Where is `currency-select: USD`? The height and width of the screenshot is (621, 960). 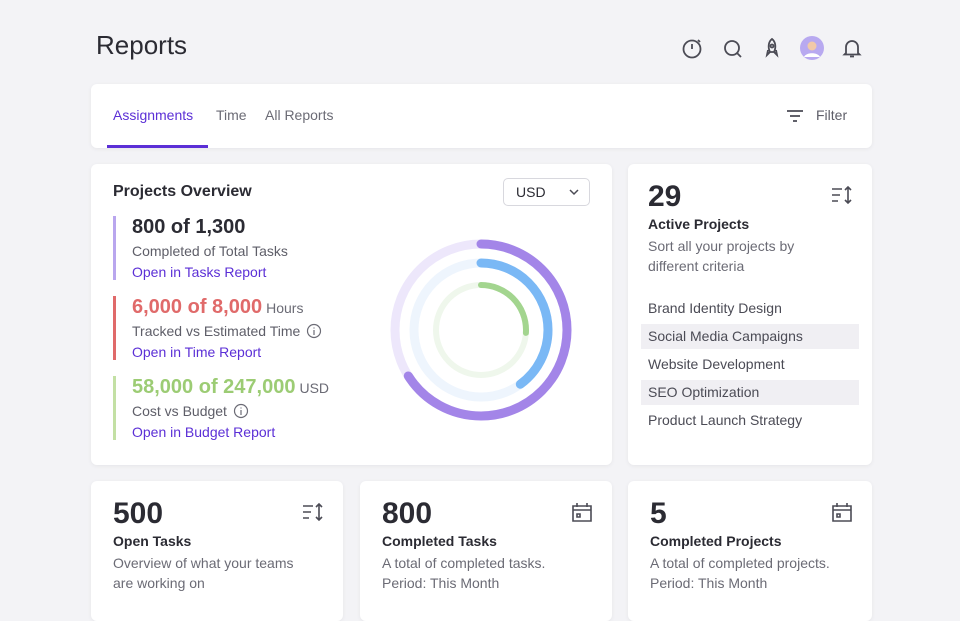
currency-select: USD is located at coordinates (546, 192).